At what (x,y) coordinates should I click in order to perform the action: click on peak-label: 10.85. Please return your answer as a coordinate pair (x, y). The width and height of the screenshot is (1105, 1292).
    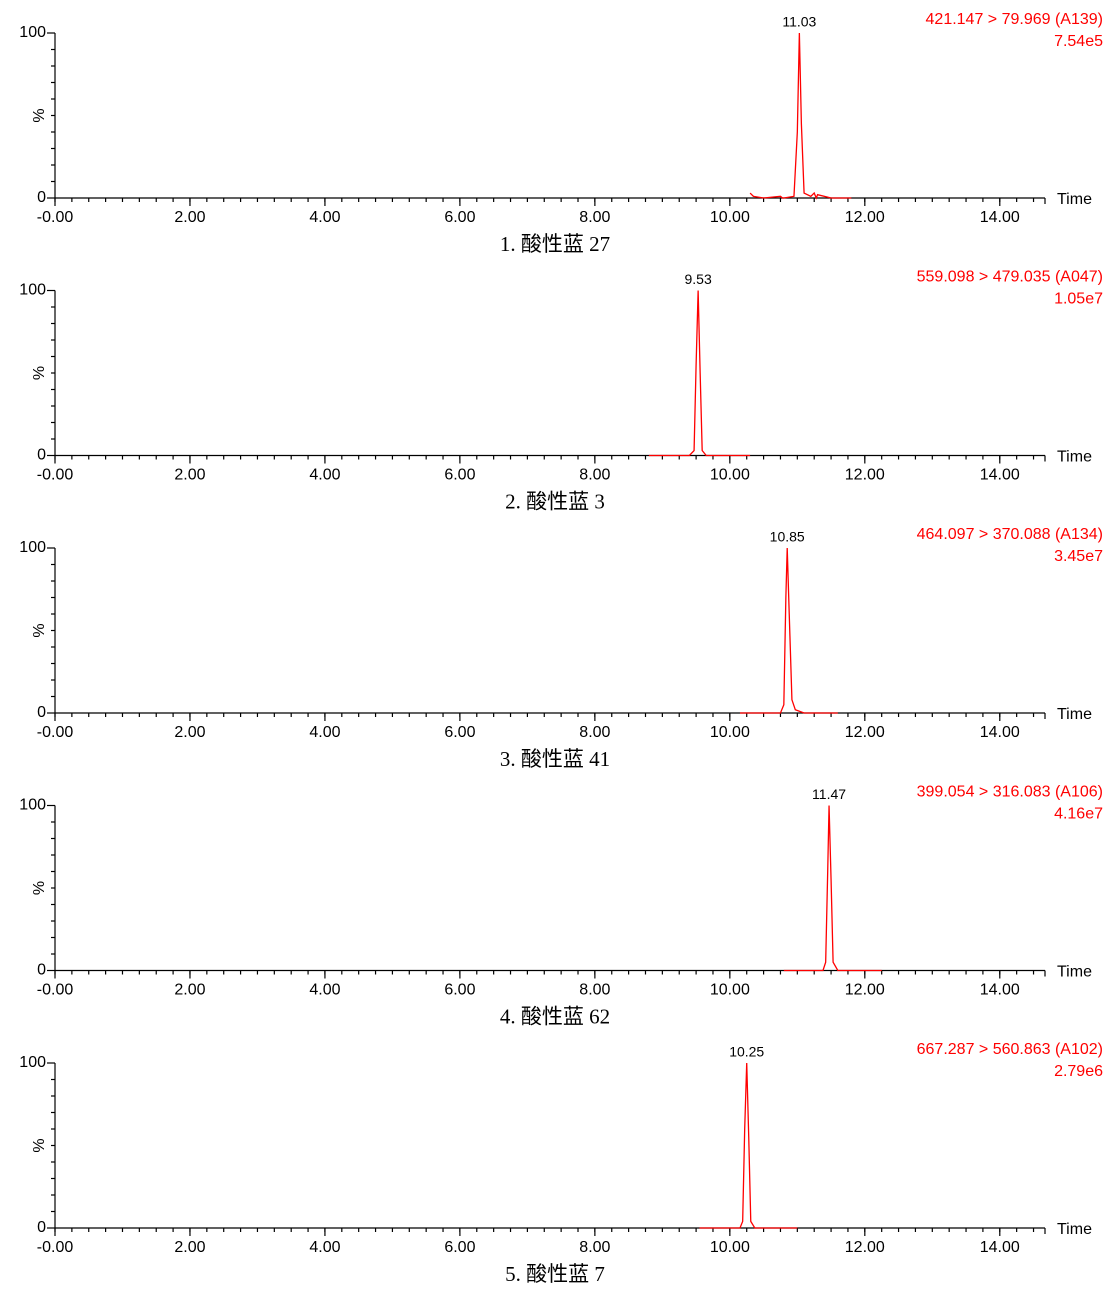
    Looking at the image, I should click on (787, 537).